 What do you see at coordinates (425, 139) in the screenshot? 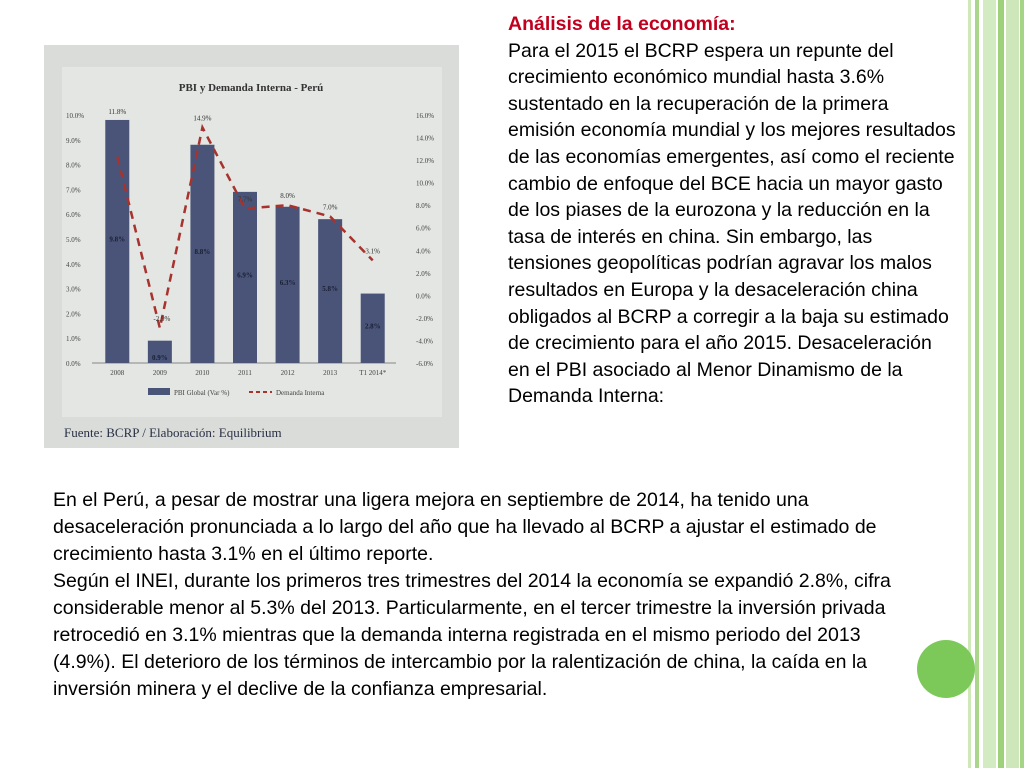
I see `y-right-tick-label: 14.0%` at bounding box center [425, 139].